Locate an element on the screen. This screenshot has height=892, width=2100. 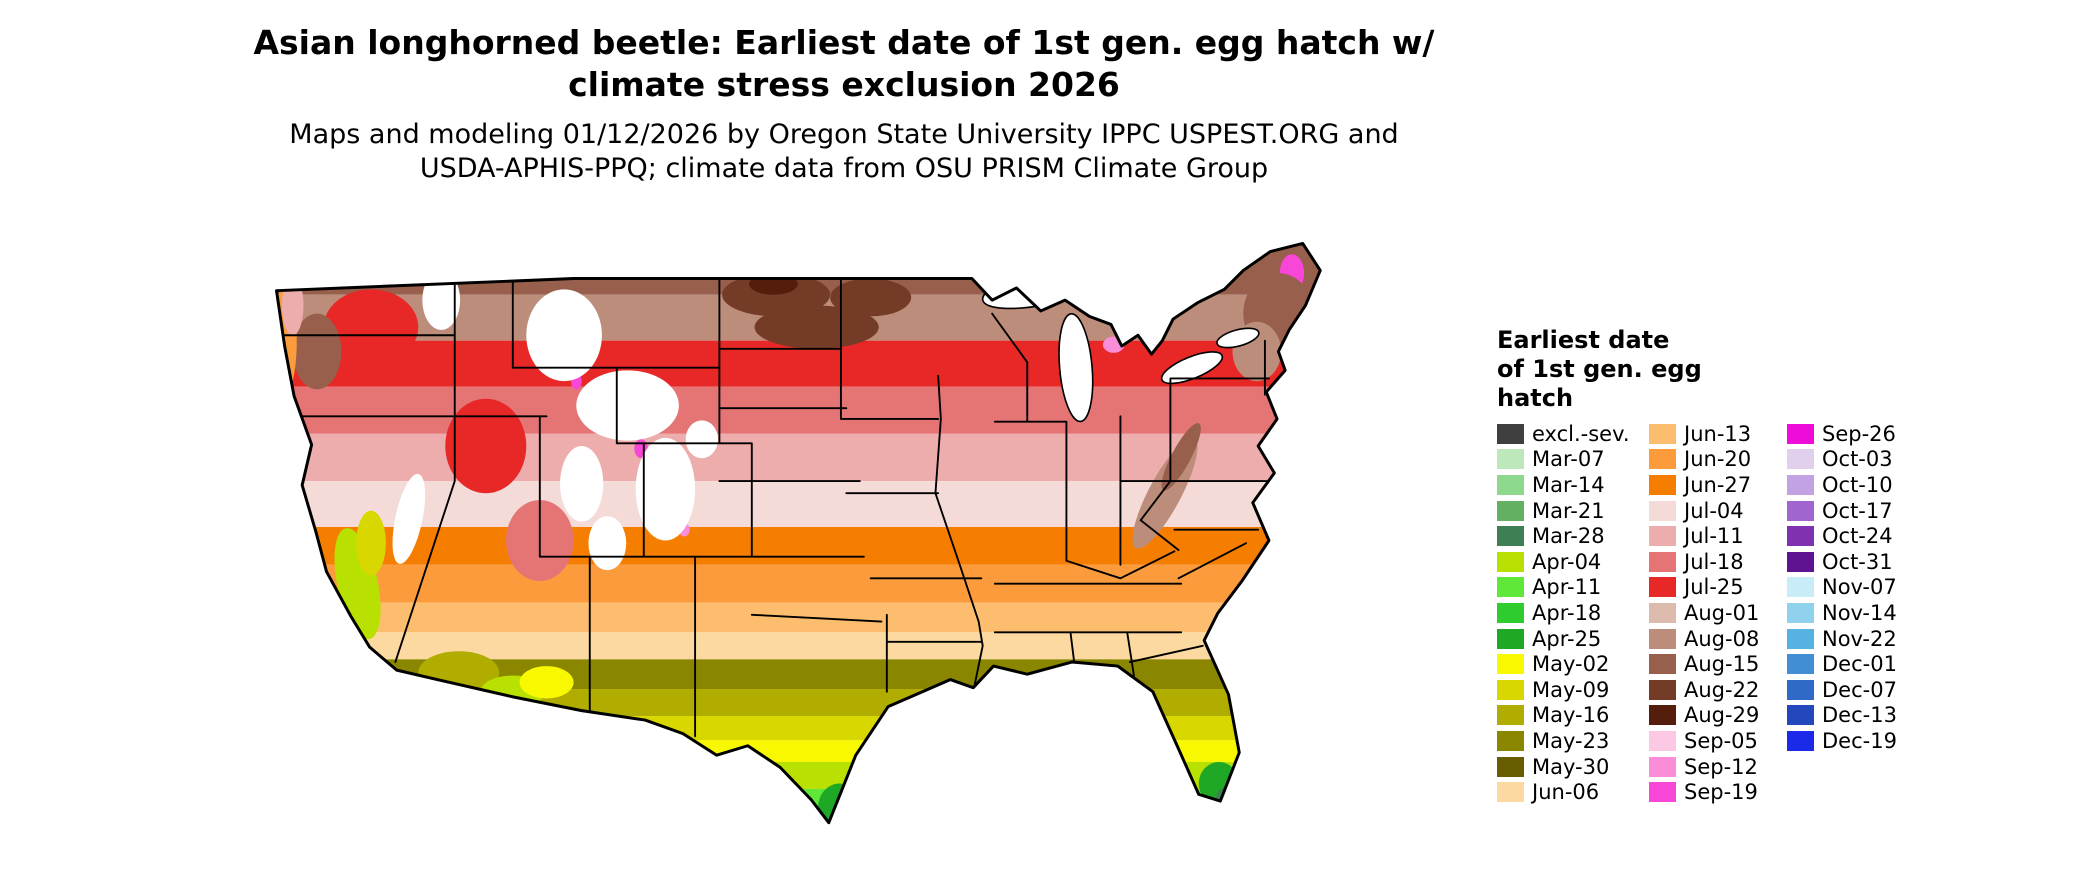
legend-label: Jun-27 is located at coordinates (1718, 484).